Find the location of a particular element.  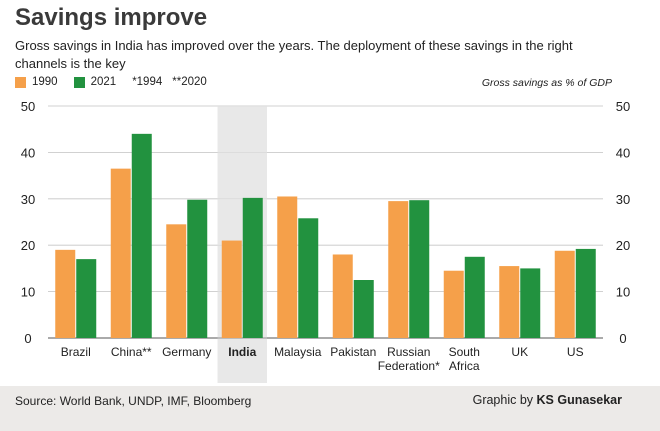

legend-label-2021: 2021 is located at coordinates (103, 82).